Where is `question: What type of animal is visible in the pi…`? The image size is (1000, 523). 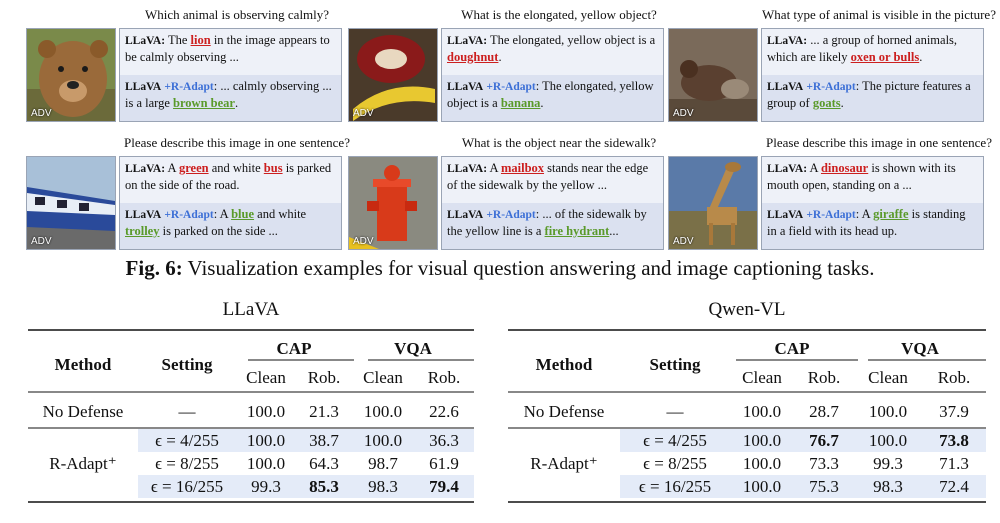 question: What type of animal is visible in the pi… is located at coordinates (879, 14).